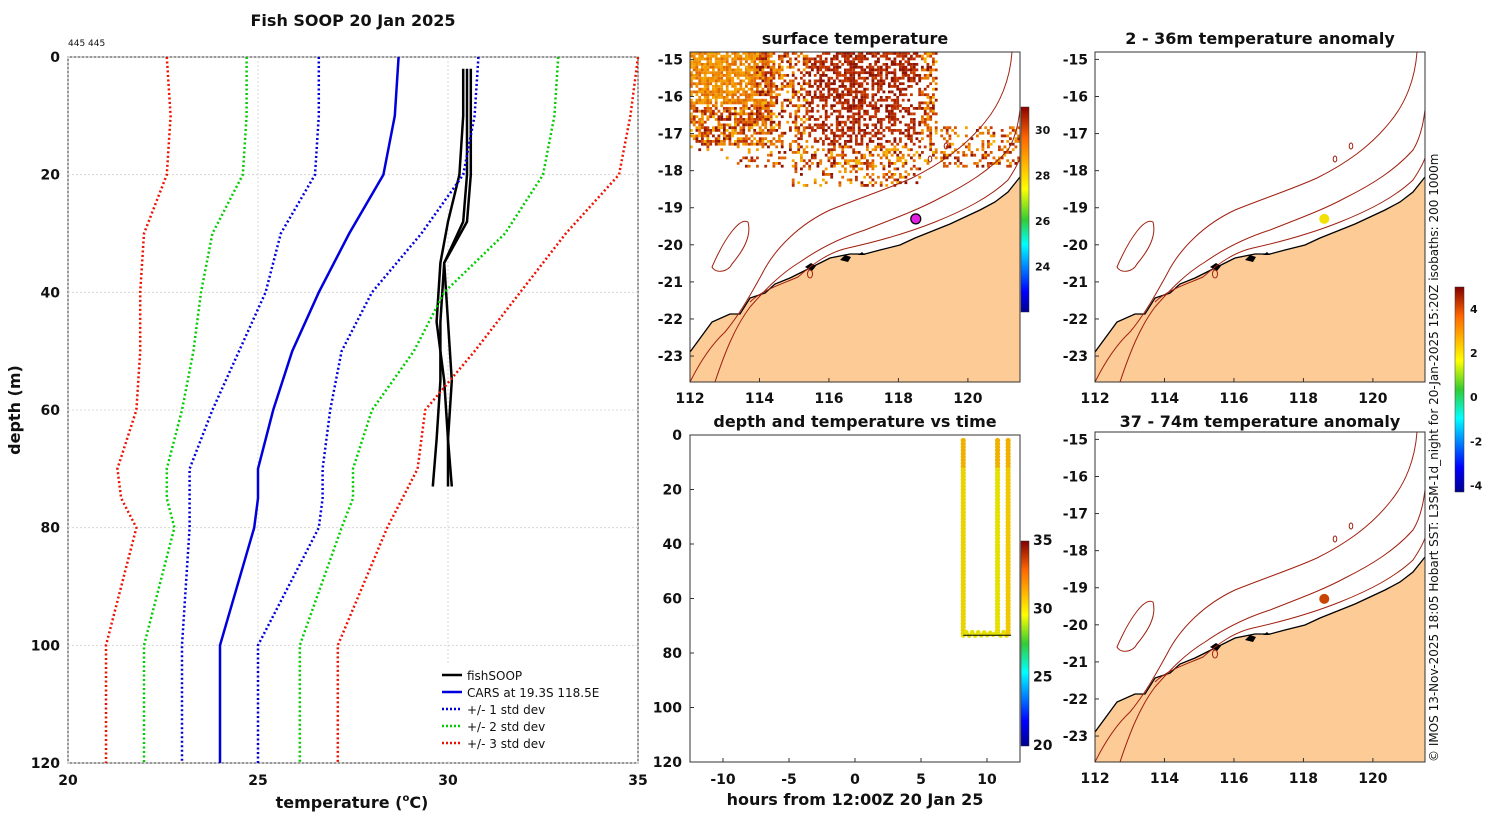 The width and height of the screenshot is (1500, 824). Describe the element at coordinates (506, 727) in the screenshot. I see `legend-label-std2: +/- 2 std dev` at that location.